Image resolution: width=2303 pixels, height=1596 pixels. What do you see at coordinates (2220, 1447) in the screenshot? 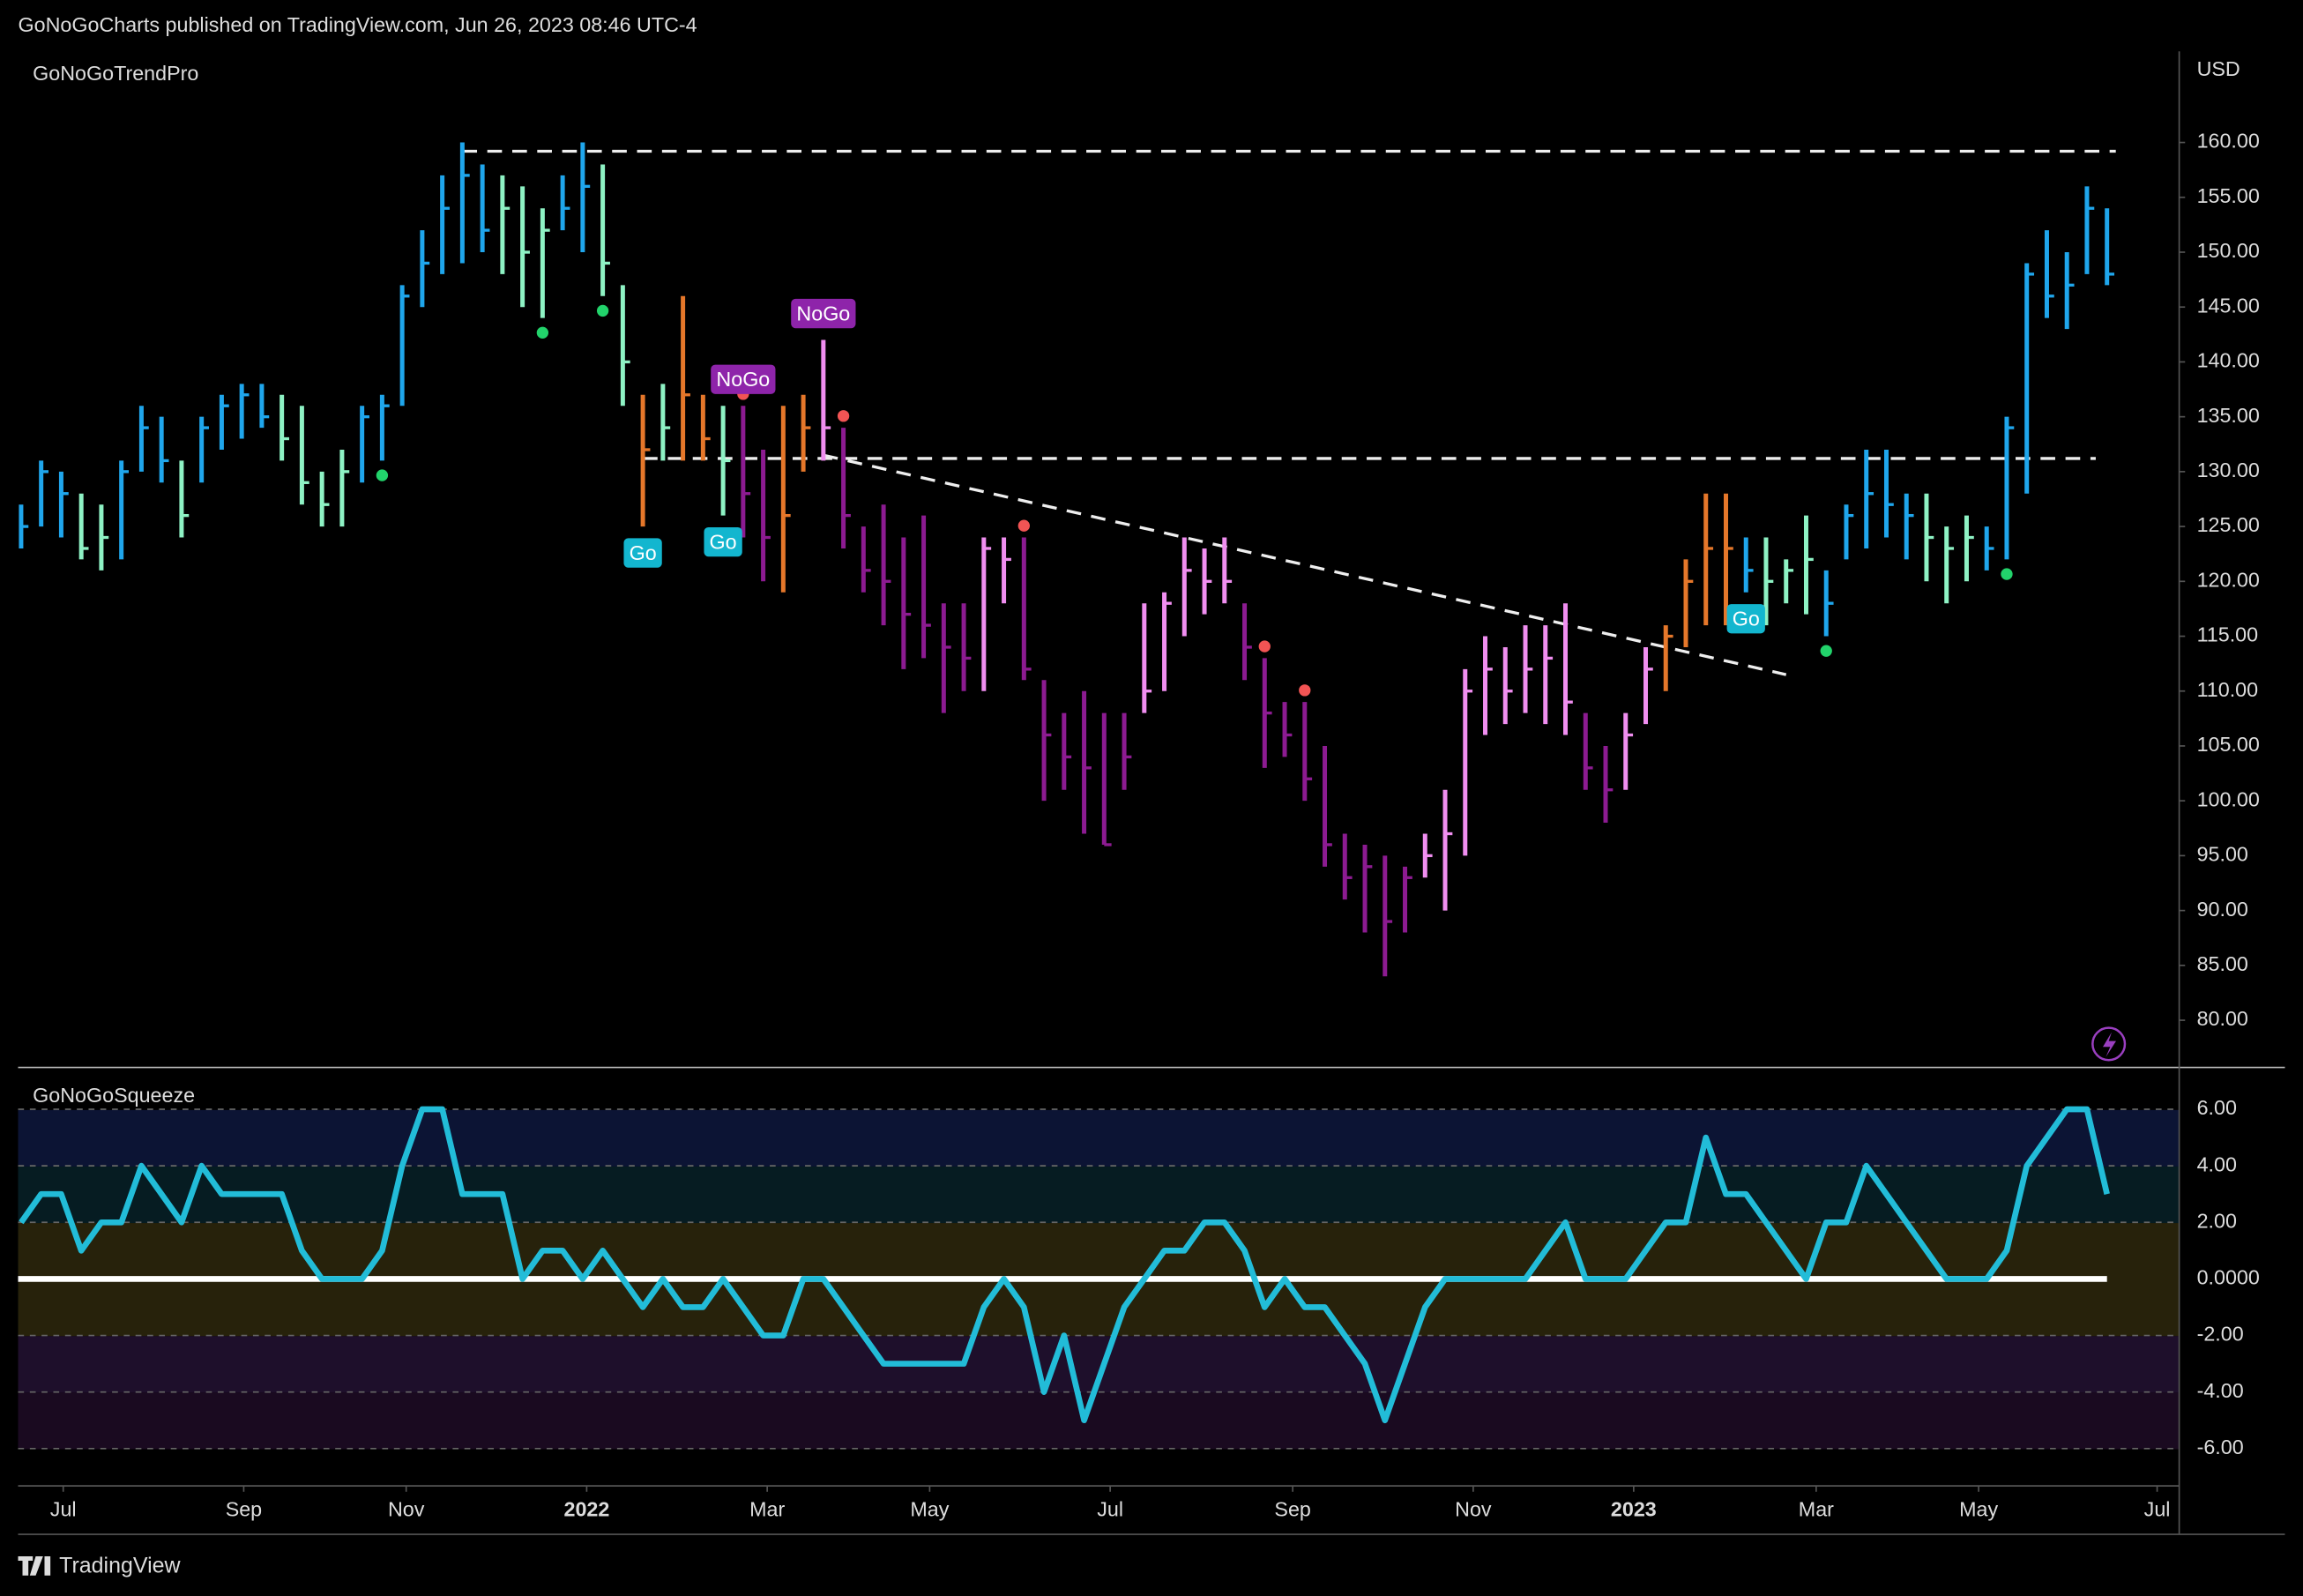
I see `y-tick-label: -6.00` at bounding box center [2220, 1447].